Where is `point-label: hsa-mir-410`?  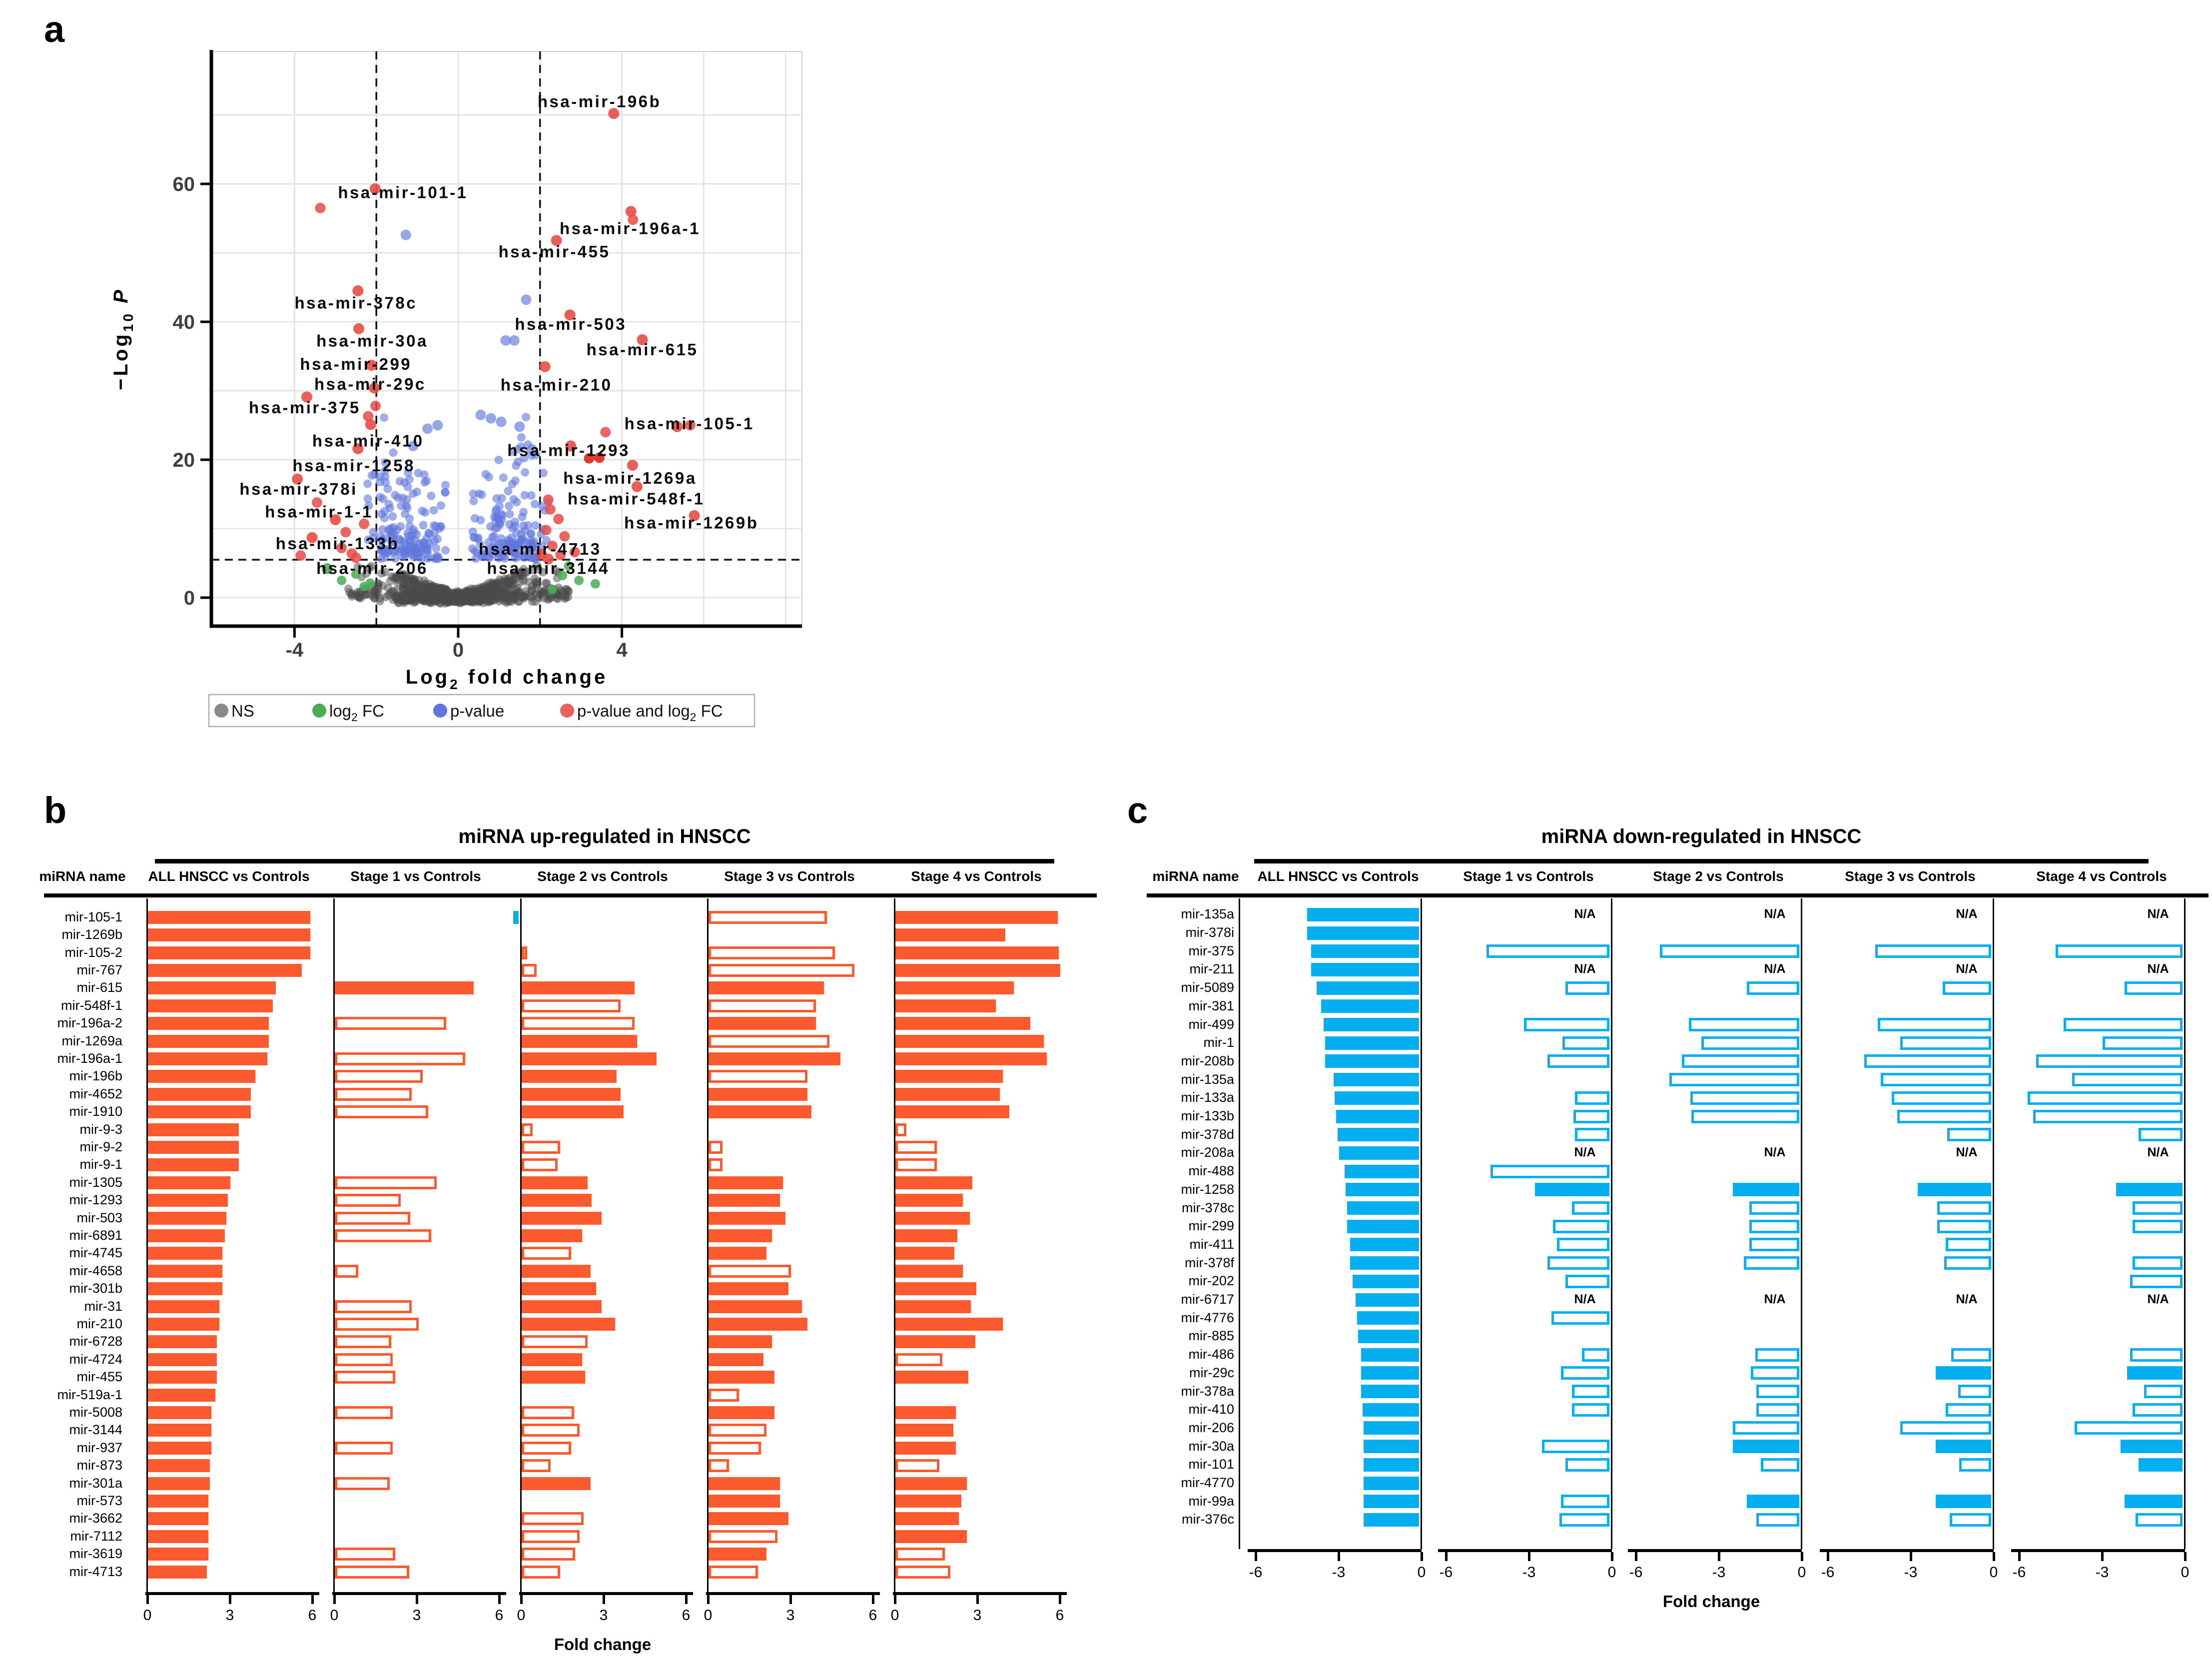 point-label: hsa-mir-410 is located at coordinates (368, 440).